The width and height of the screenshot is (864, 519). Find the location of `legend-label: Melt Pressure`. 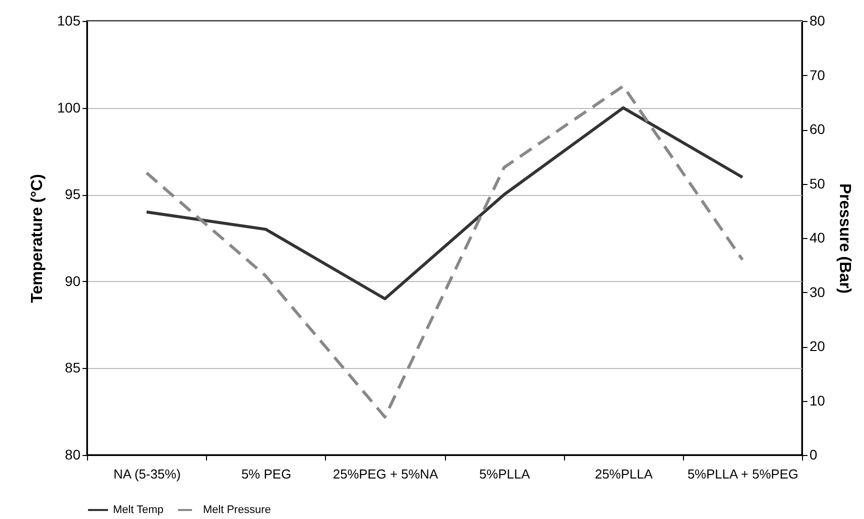

legend-label: Melt Pressure is located at coordinates (237, 510).